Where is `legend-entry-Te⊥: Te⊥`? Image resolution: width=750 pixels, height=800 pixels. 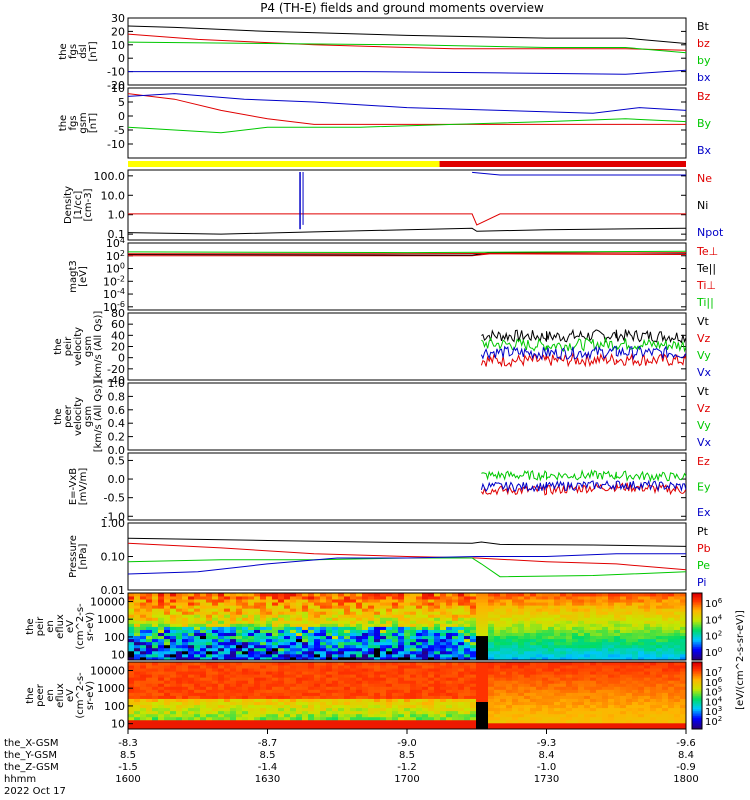 legend-entry-Te⊥: Te⊥ is located at coordinates (707, 251).